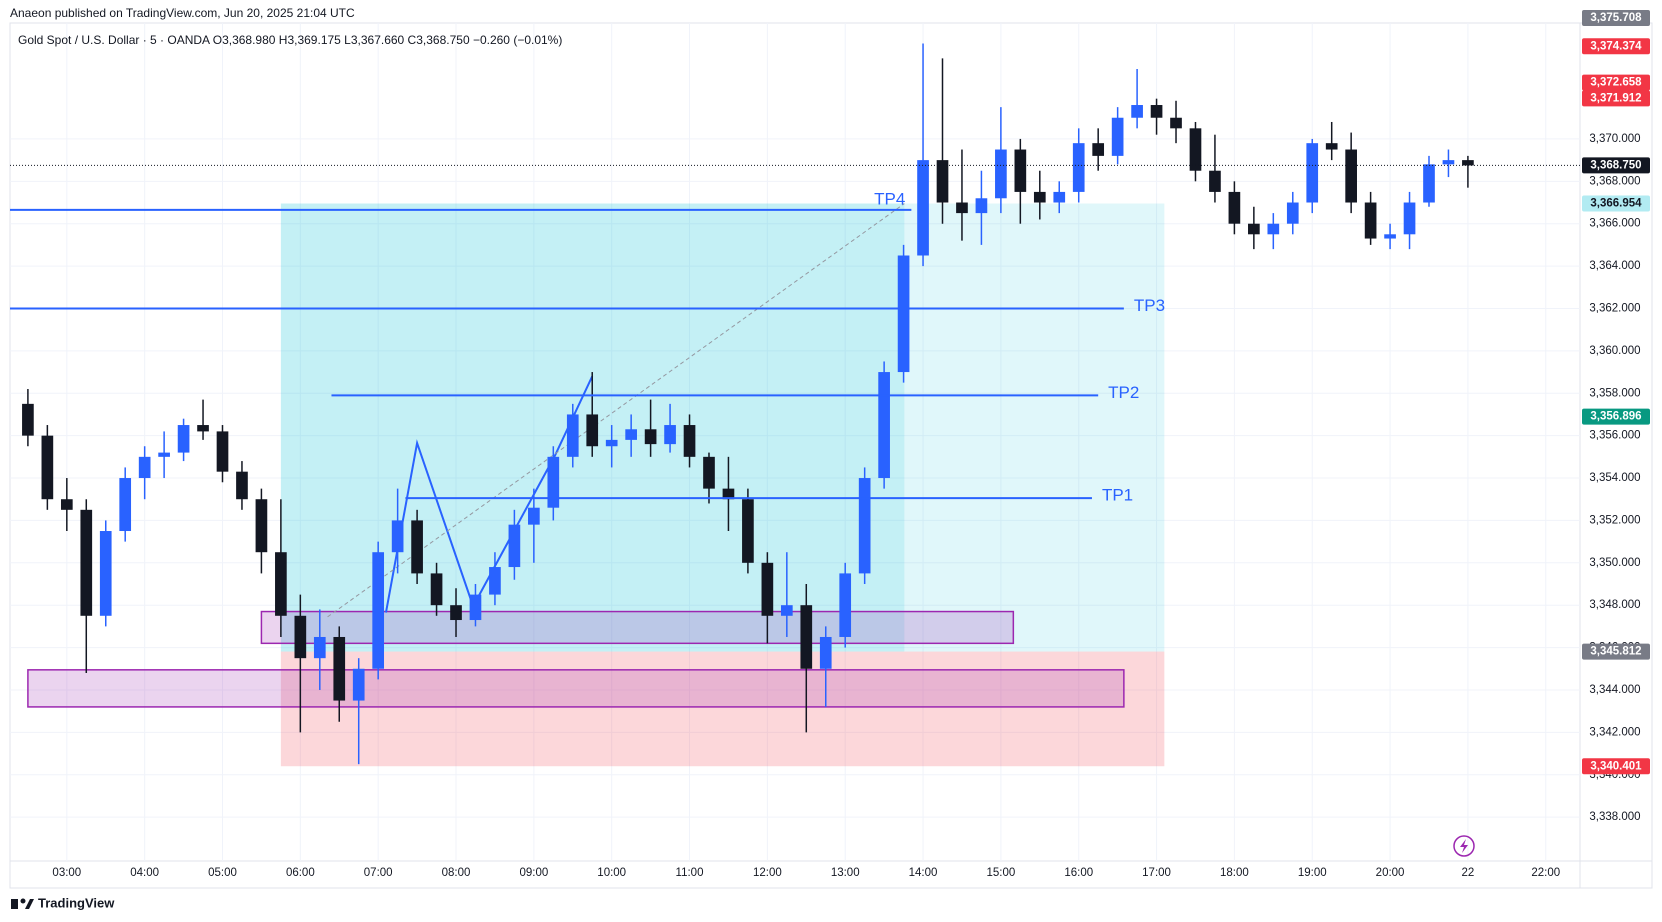 The image size is (1662, 922). What do you see at coordinates (76, 902) in the screenshot?
I see `logo-text: TradingView` at bounding box center [76, 902].